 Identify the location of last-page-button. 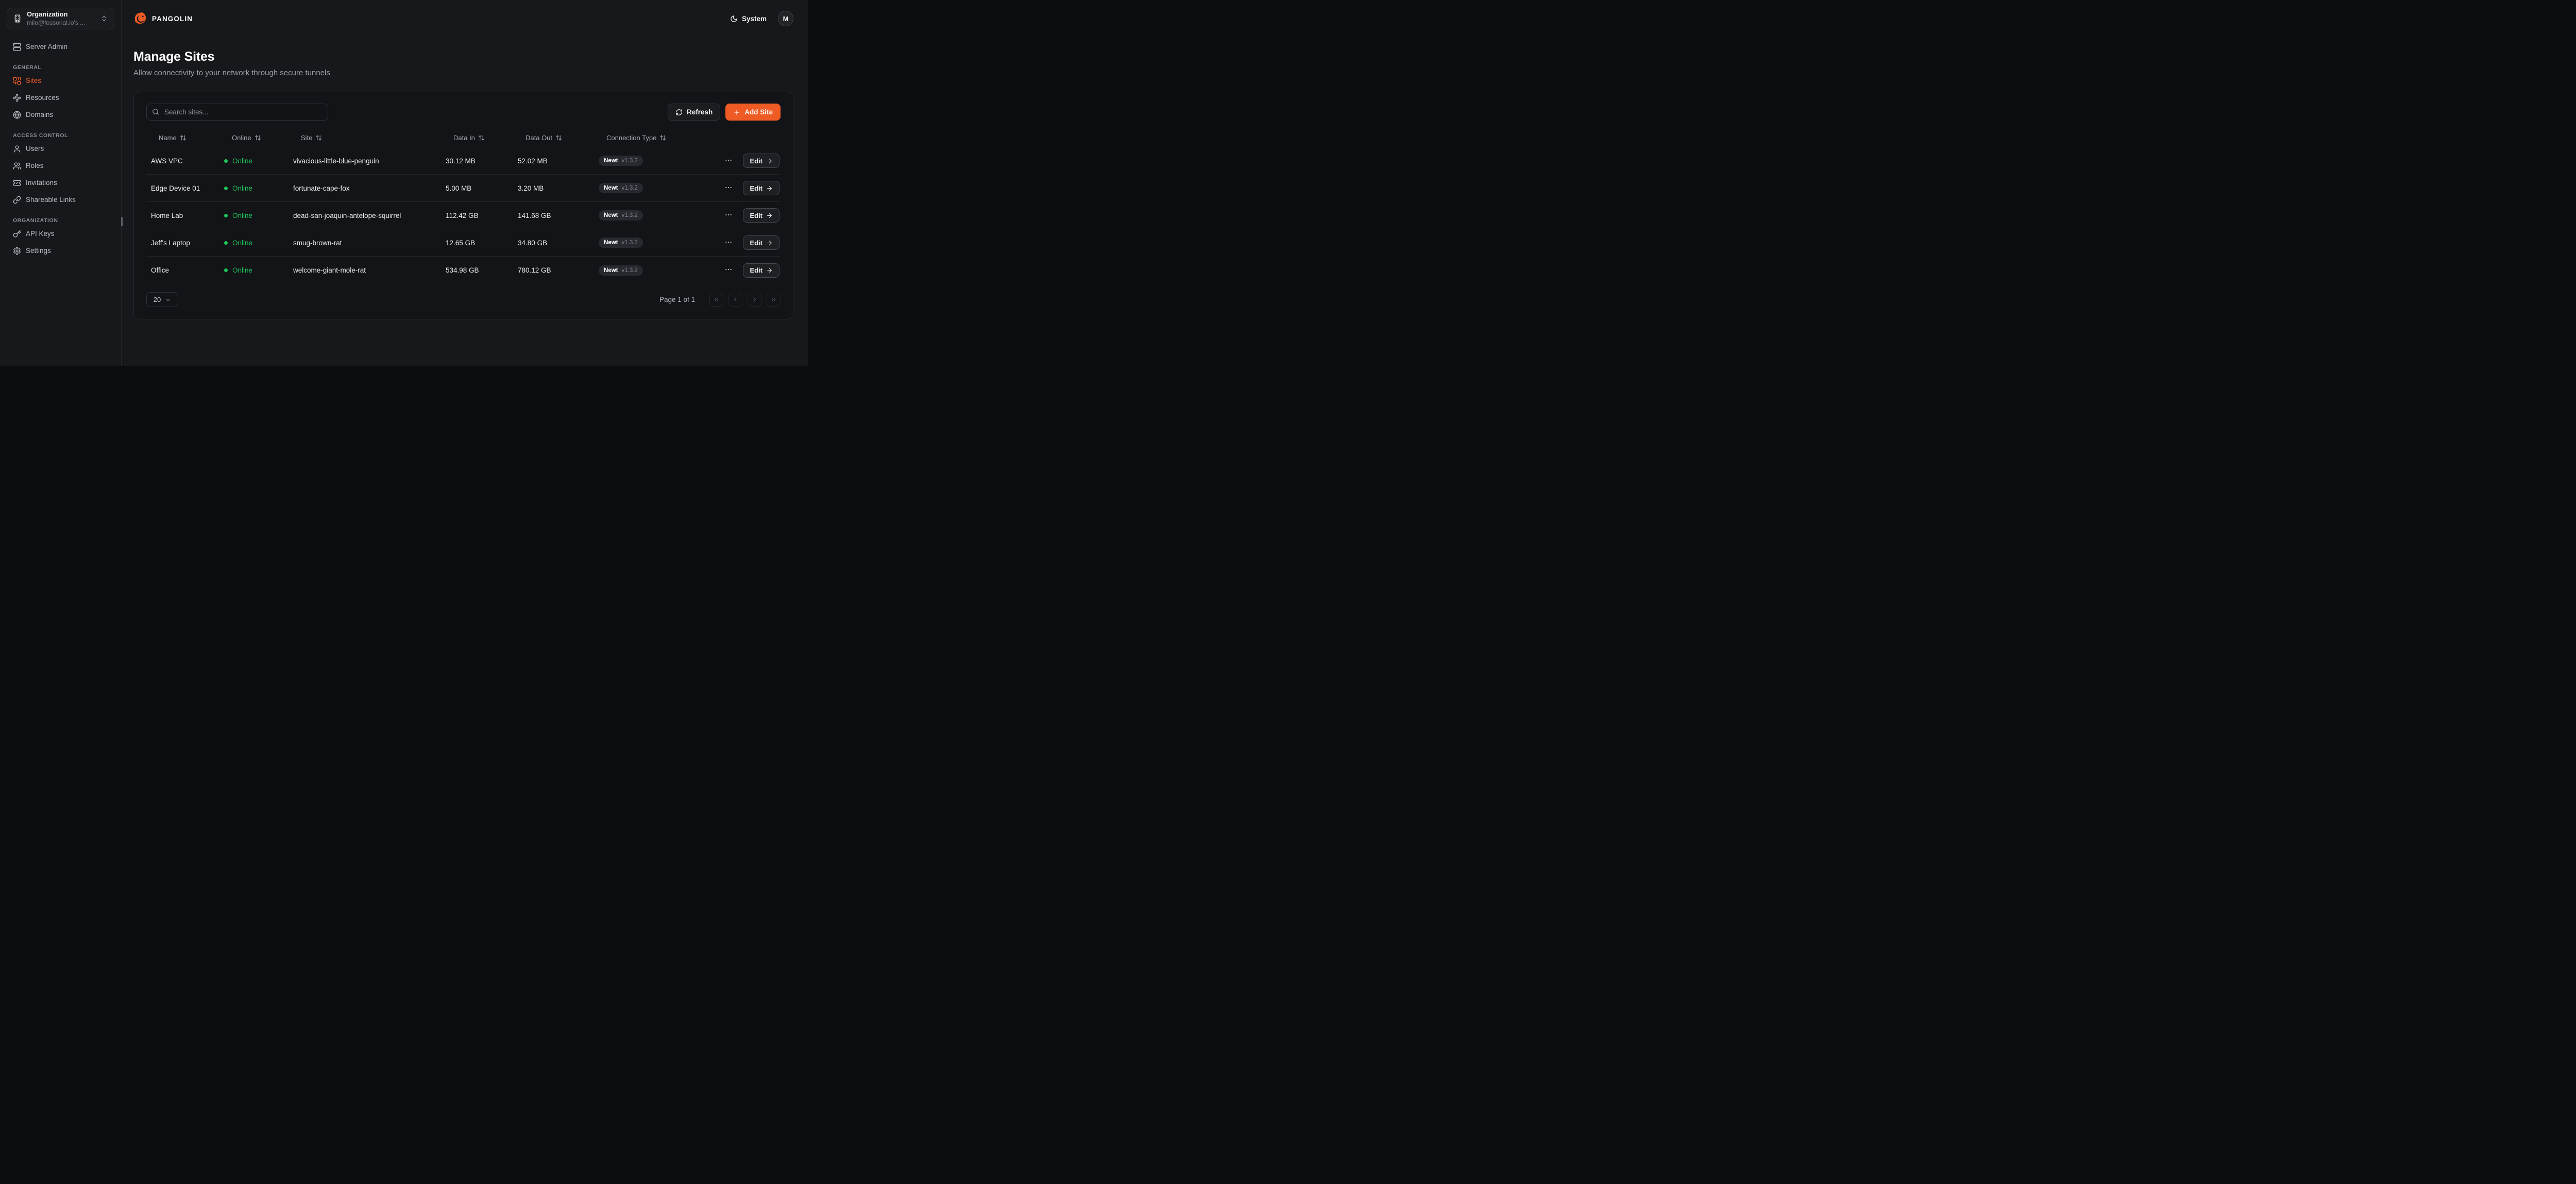
(774, 300).